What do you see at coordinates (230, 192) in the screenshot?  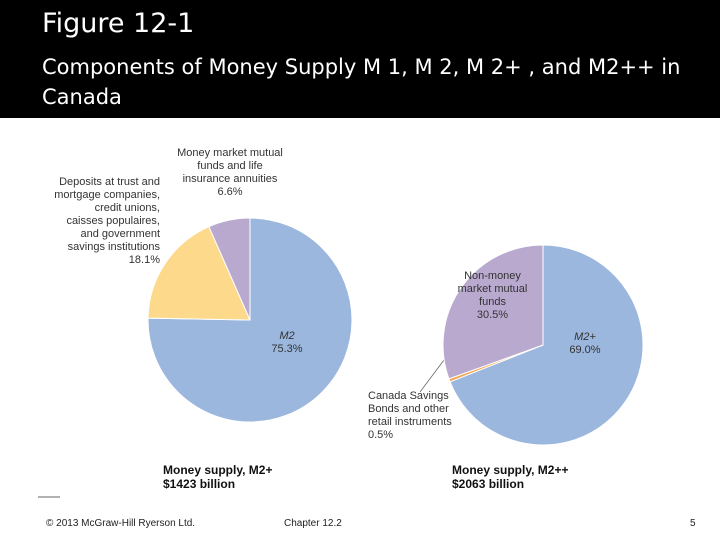 I see `slice-value: 6.6%` at bounding box center [230, 192].